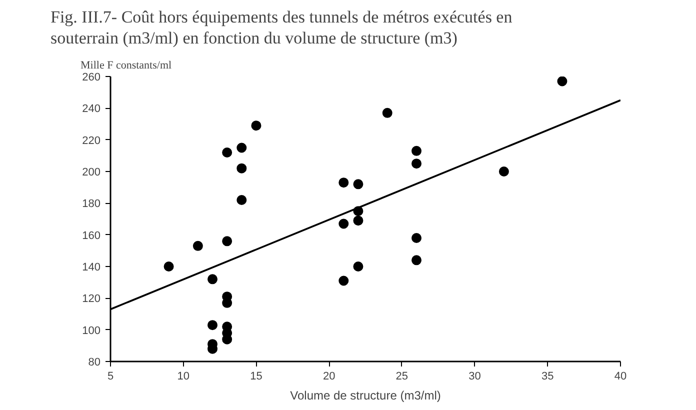 Image resolution: width=696 pixels, height=410 pixels. Describe the element at coordinates (474, 376) in the screenshot. I see `x-tick-label: 30` at that location.